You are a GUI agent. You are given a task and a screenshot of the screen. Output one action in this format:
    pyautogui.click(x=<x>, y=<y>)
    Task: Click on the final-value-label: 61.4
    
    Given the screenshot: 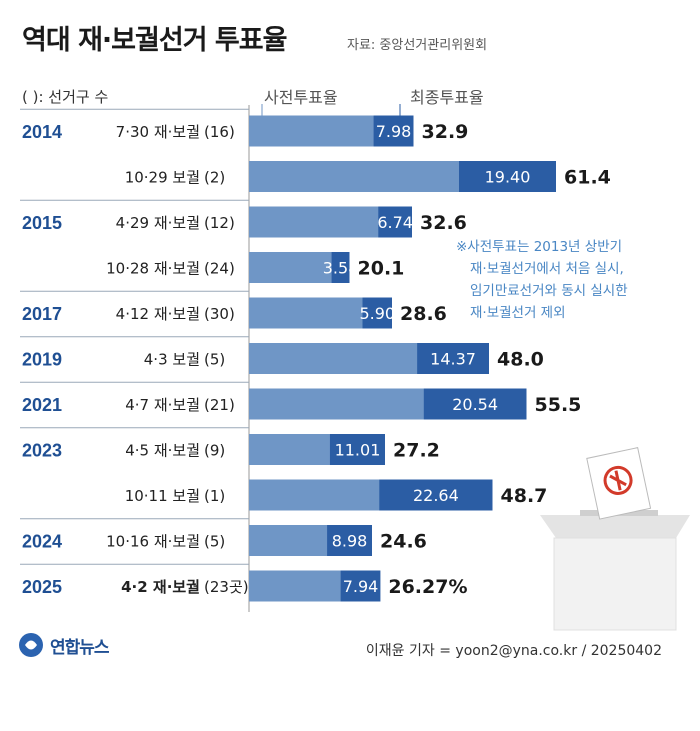 What is the action you would take?
    pyautogui.click(x=587, y=178)
    